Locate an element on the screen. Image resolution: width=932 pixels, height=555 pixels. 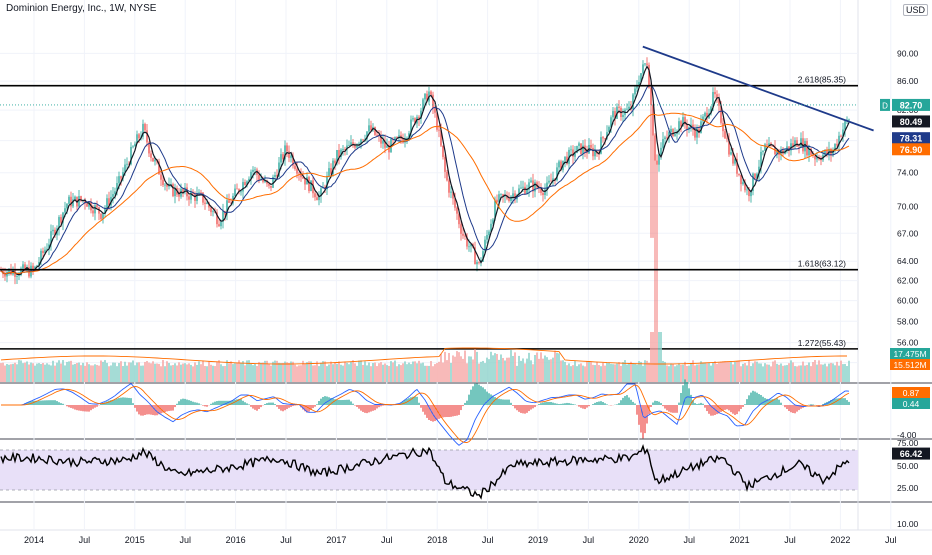
y-tick-label: 86.00 is located at coordinates (908, 81).